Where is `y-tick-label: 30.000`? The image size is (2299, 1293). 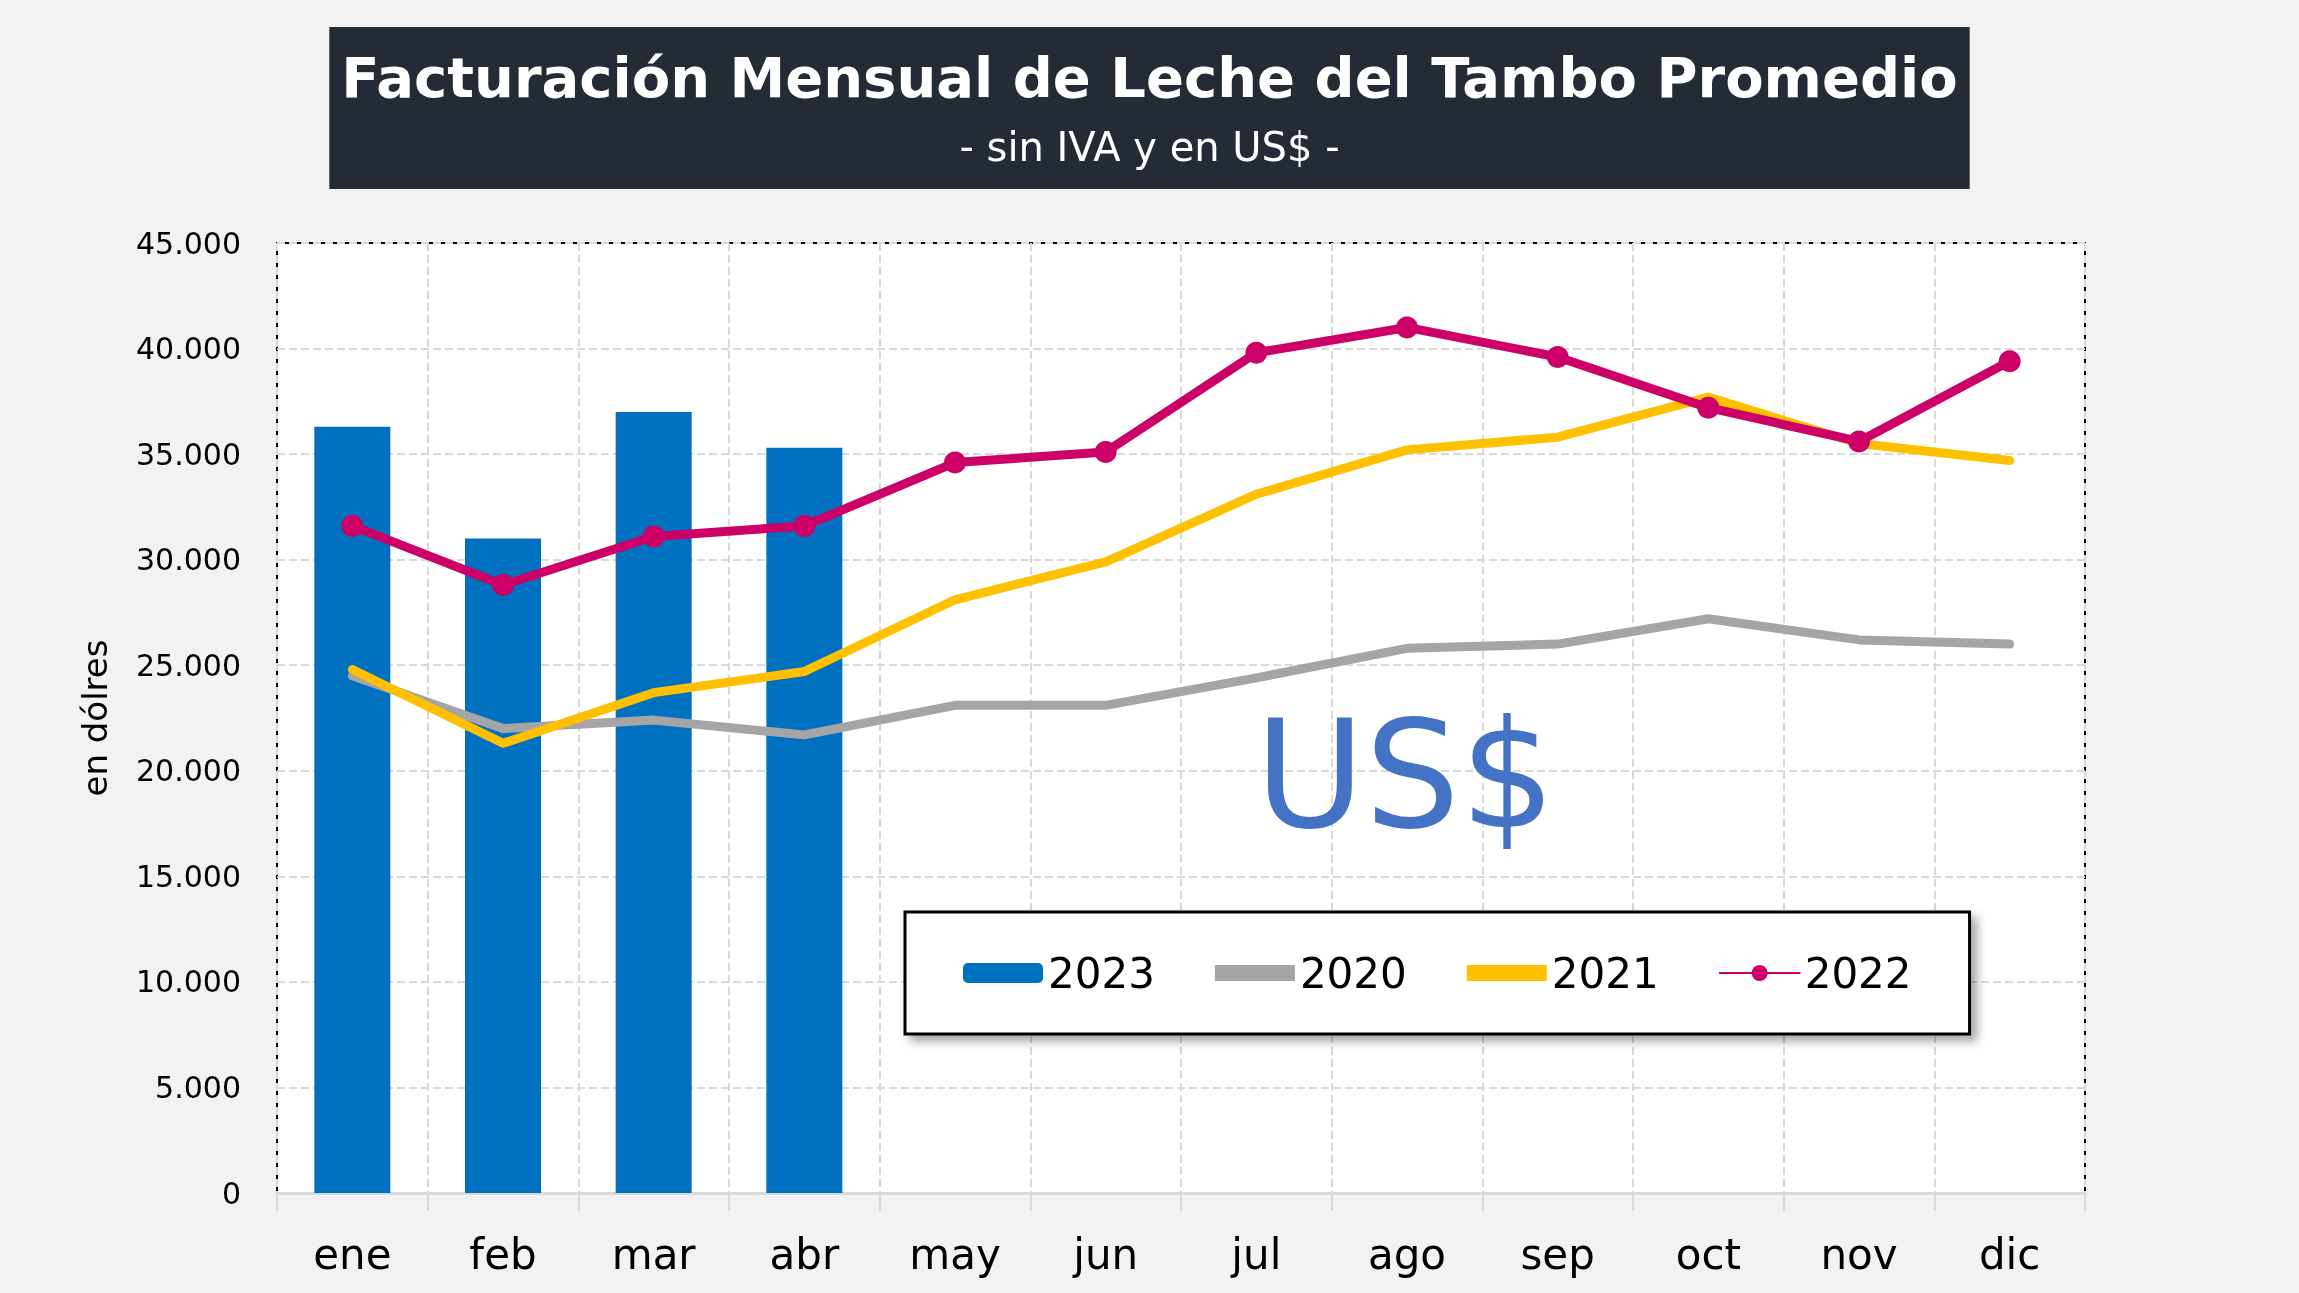
y-tick-label: 30.000 is located at coordinates (188, 560).